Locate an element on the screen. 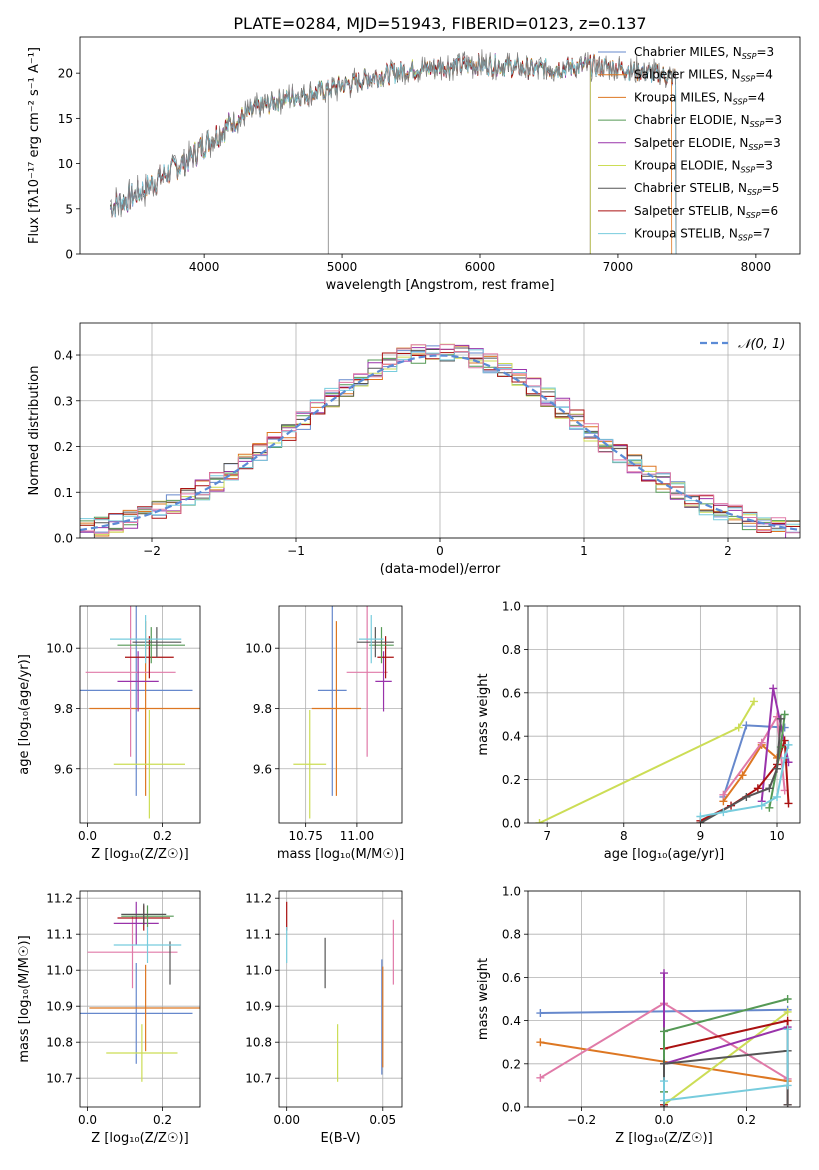 The image size is (819, 1170). legend-entry: Salpeter ELODIE, NSSP=3 is located at coordinates (707, 144).